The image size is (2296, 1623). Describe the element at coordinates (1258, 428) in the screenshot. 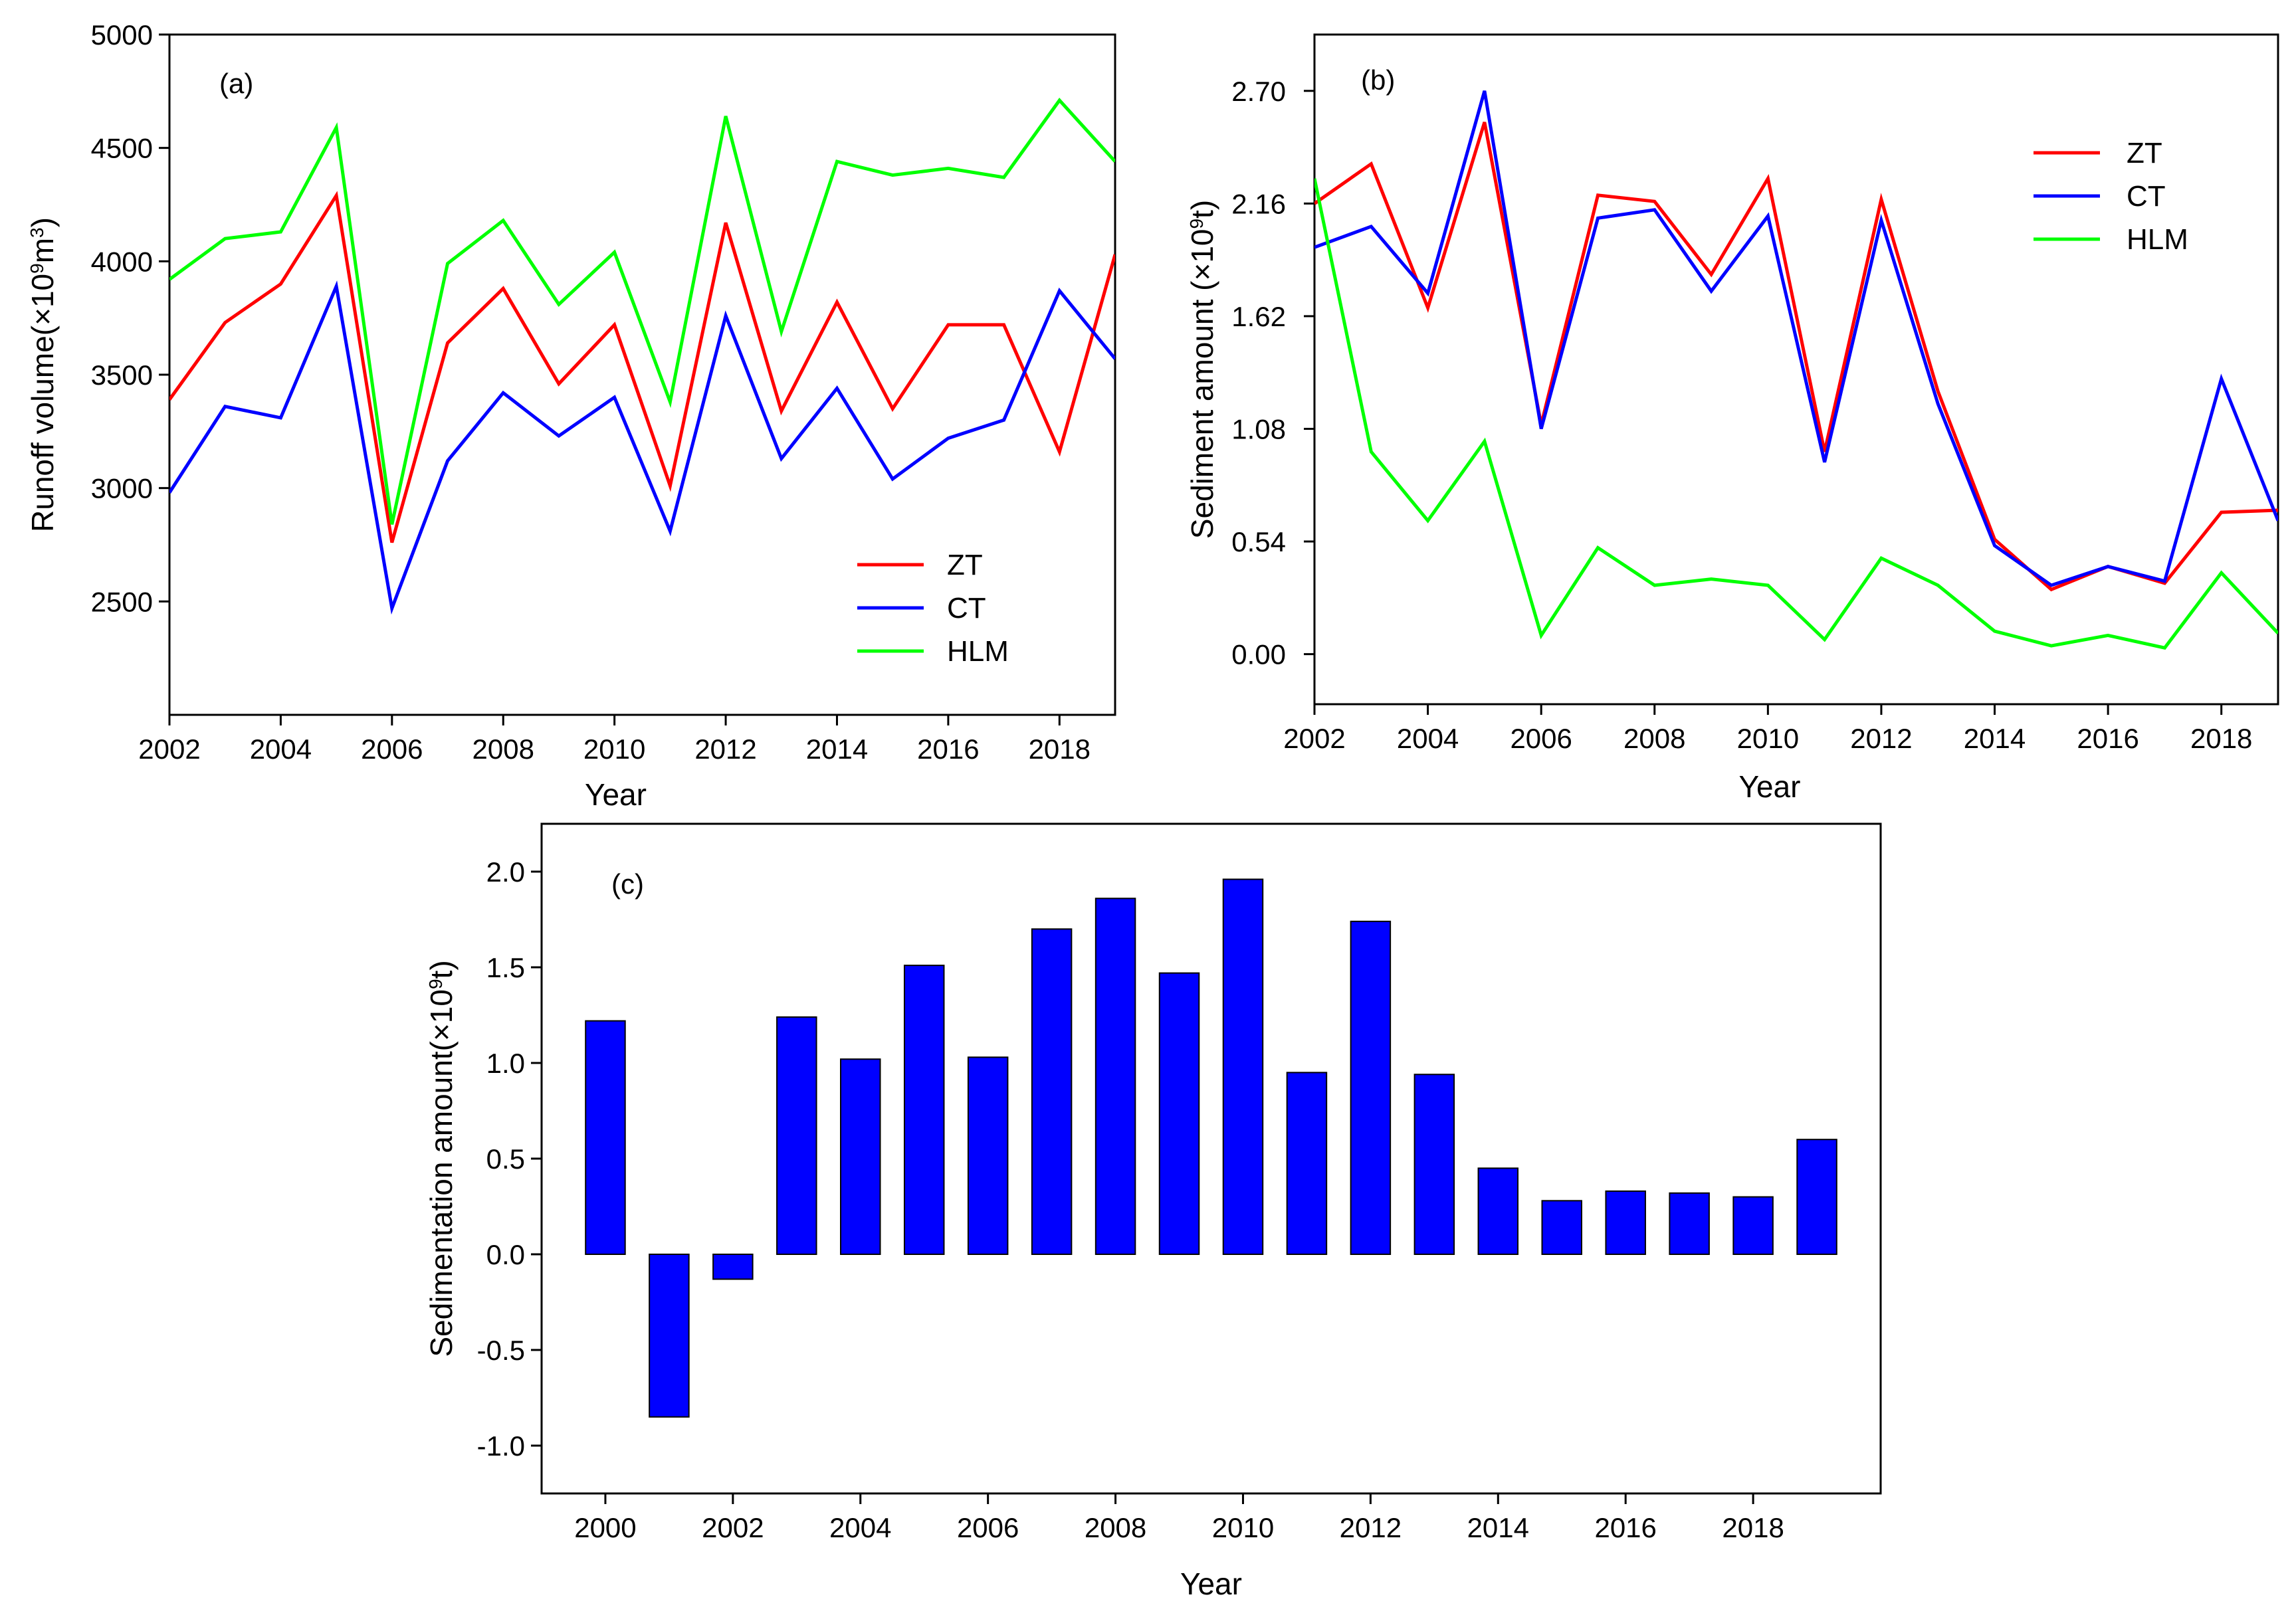

I see `y-tick-label: 1.08` at that location.